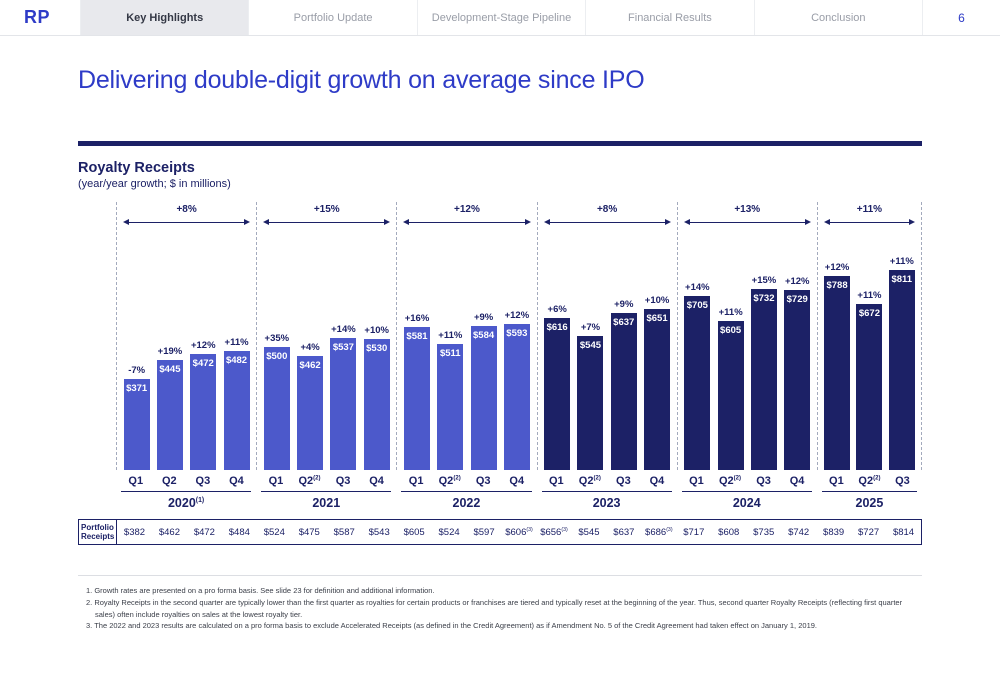  Describe the element at coordinates (170, 351) in the screenshot. I see `bar-growth-label: +19%` at that location.